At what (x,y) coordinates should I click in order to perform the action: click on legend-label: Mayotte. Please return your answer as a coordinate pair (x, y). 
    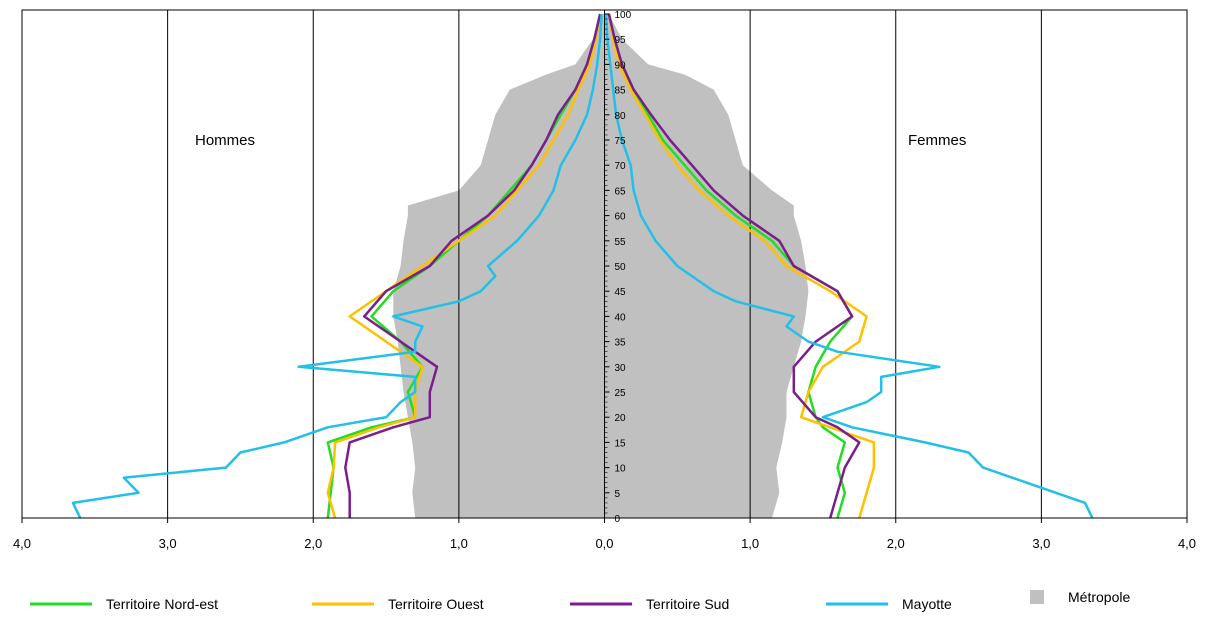
    Looking at the image, I should click on (927, 604).